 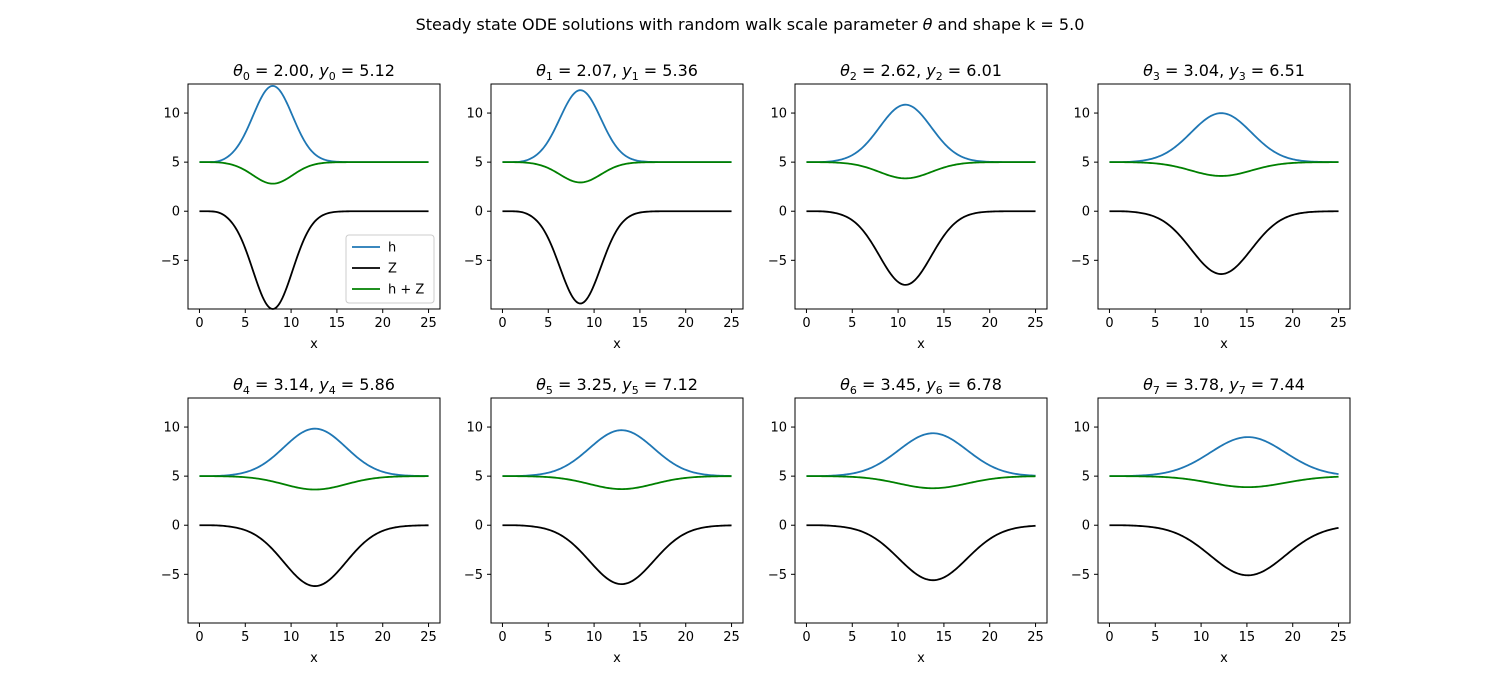 I want to click on title-y-value: = 6.78, so click(x=972, y=384).